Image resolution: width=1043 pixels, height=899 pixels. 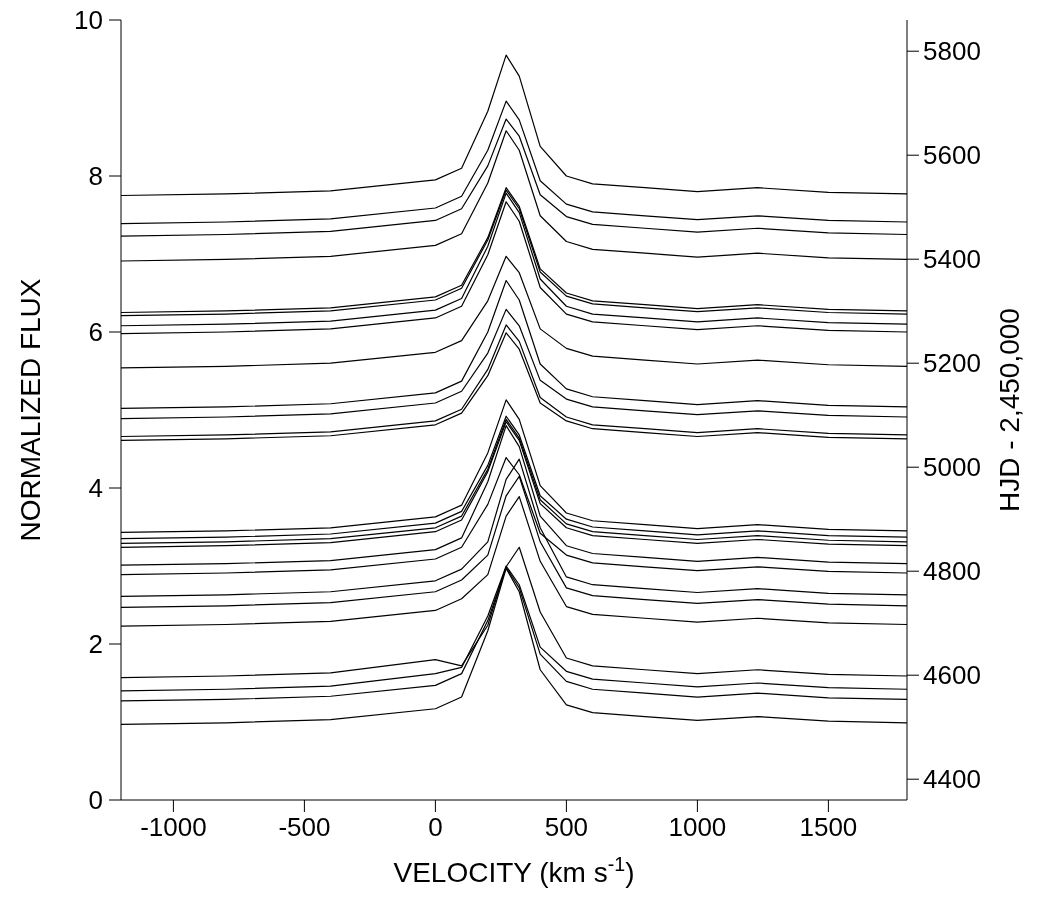 What do you see at coordinates (952, 675) in the screenshot?
I see `y2-tick-label: 4600` at bounding box center [952, 675].